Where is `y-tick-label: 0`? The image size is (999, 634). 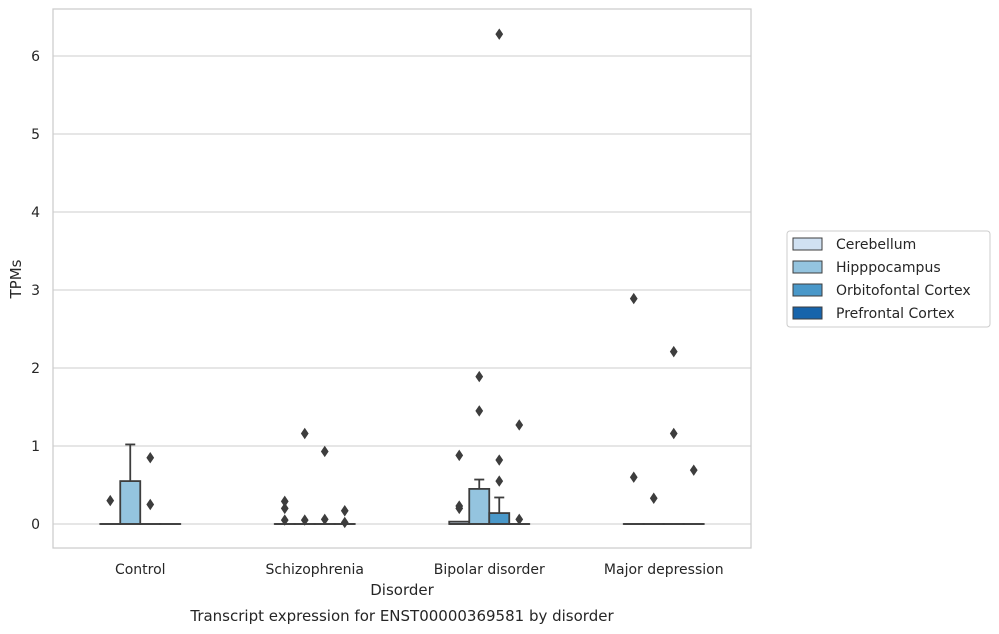
y-tick-label: 0 is located at coordinates (35, 525).